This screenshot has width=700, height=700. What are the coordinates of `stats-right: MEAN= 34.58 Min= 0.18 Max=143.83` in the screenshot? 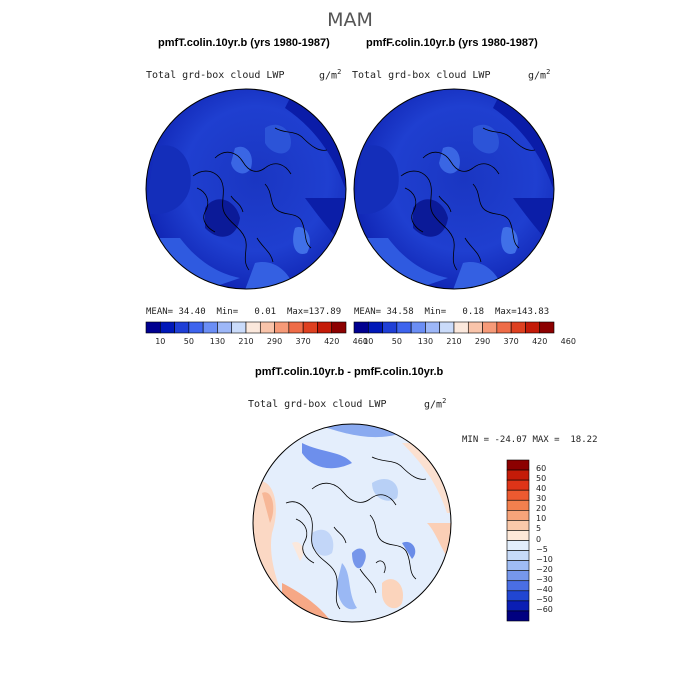 It's located at (452, 312).